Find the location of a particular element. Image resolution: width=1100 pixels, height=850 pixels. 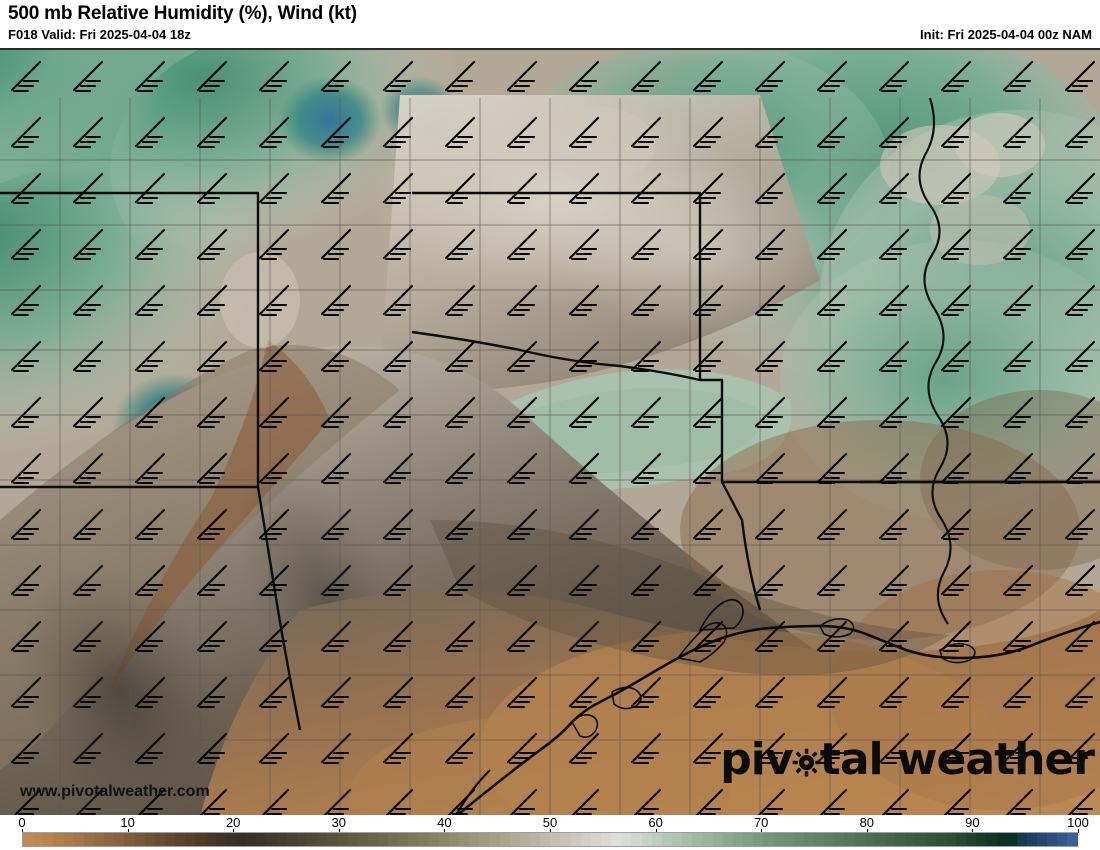

valid-time-label: F018 Valid: Fri 2025-04-04 18z is located at coordinates (99, 34).